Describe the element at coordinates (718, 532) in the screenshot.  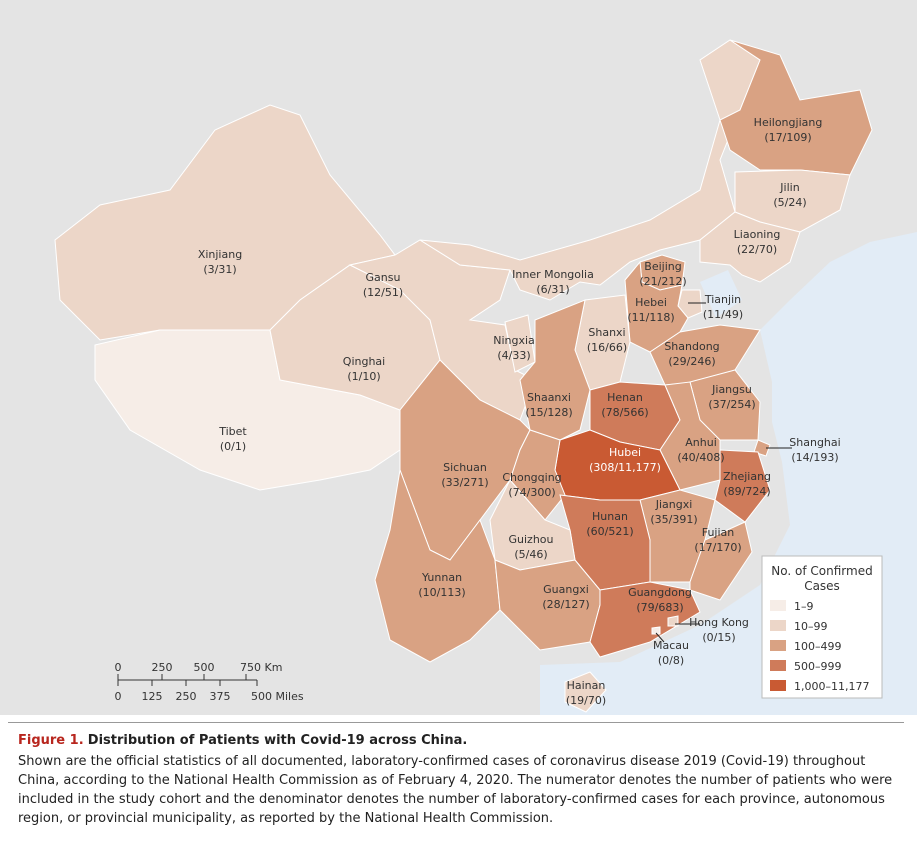
I see `region-name: Fujian` at that location.